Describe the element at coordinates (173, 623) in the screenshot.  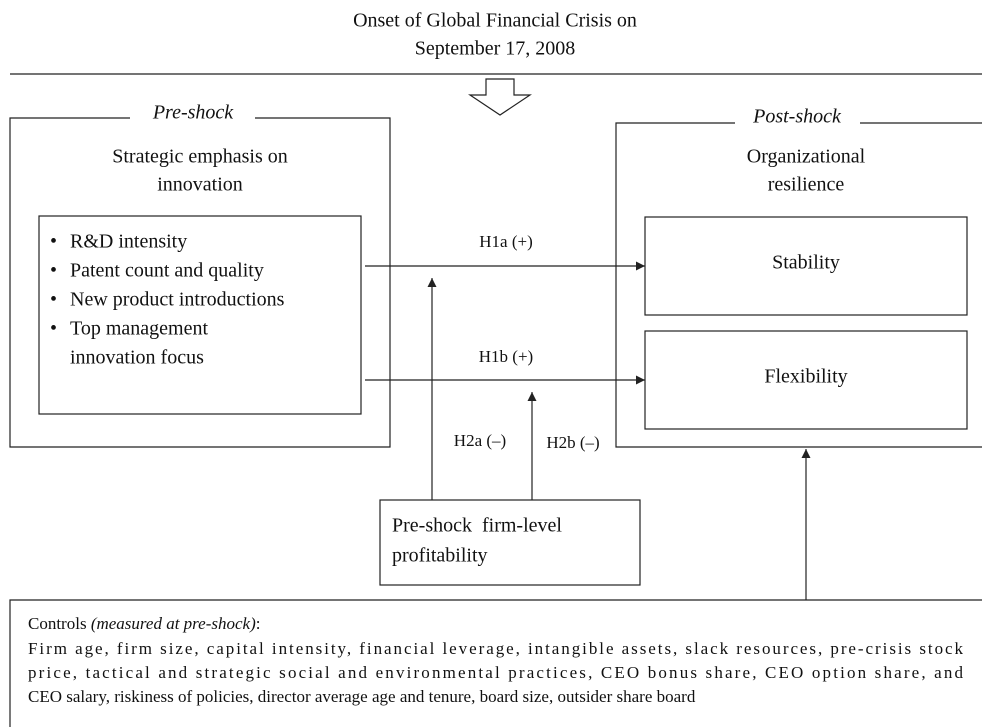
I see `controls-qualifier: (measured at pre-shock)` at that location.